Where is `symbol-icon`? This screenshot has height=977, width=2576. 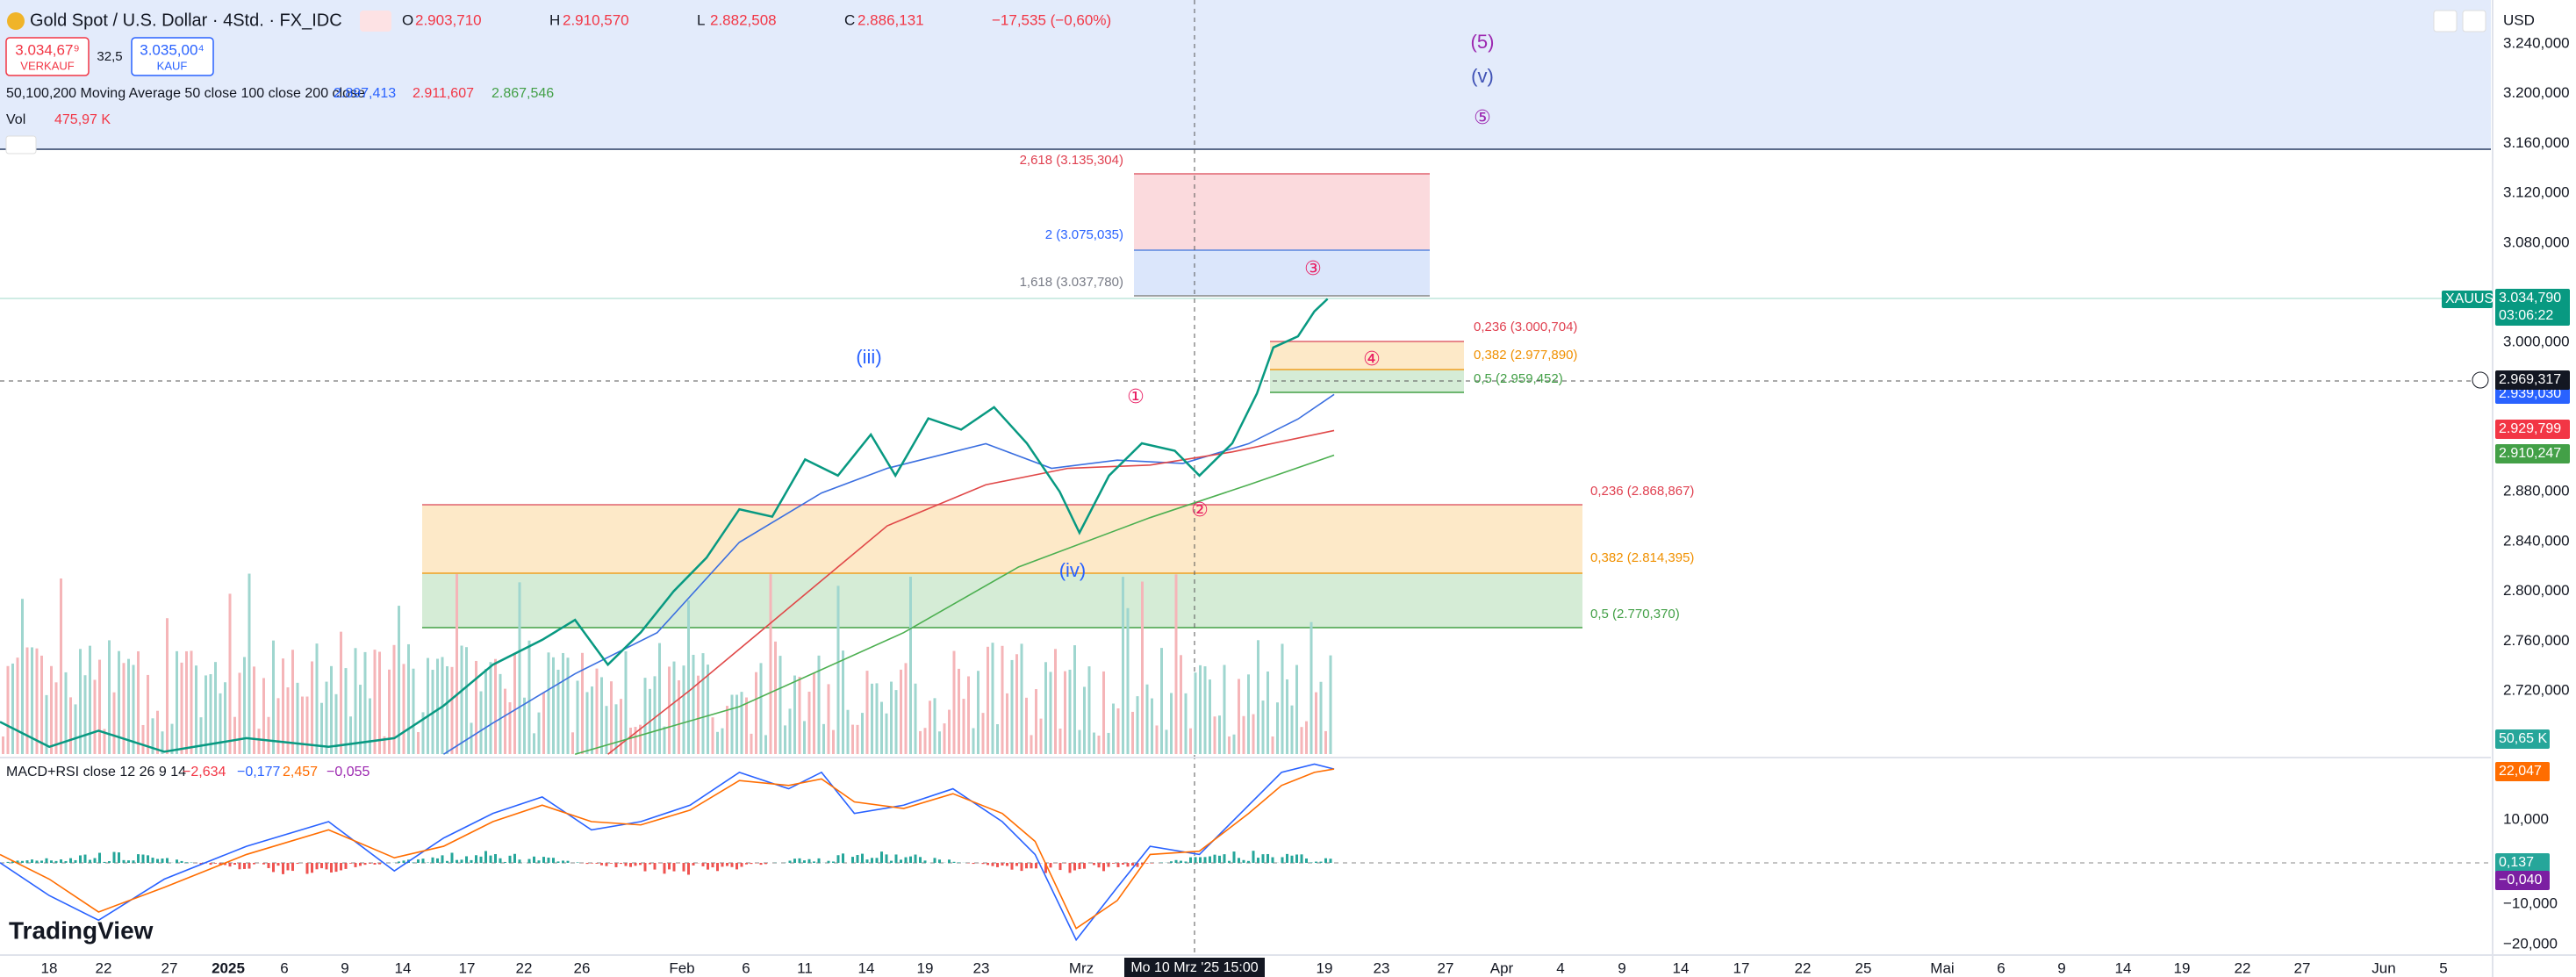
symbol-icon is located at coordinates (16, 21).